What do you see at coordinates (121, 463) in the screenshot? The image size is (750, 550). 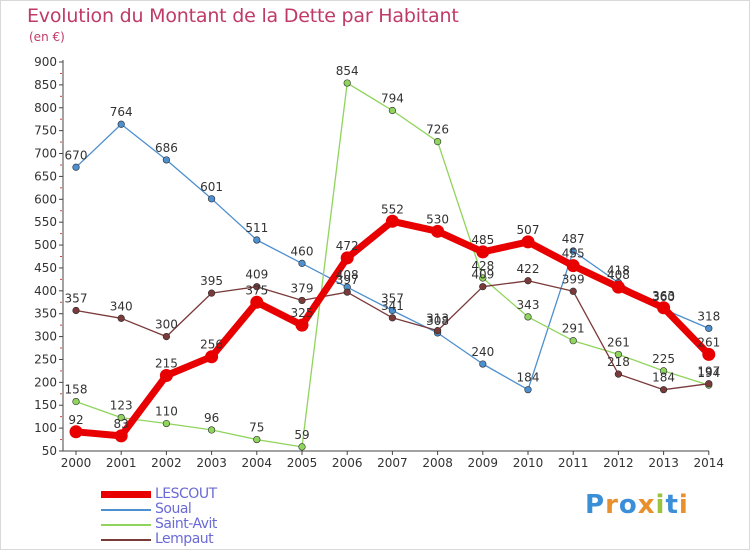 I see `x-tick-label: 2001` at bounding box center [121, 463].